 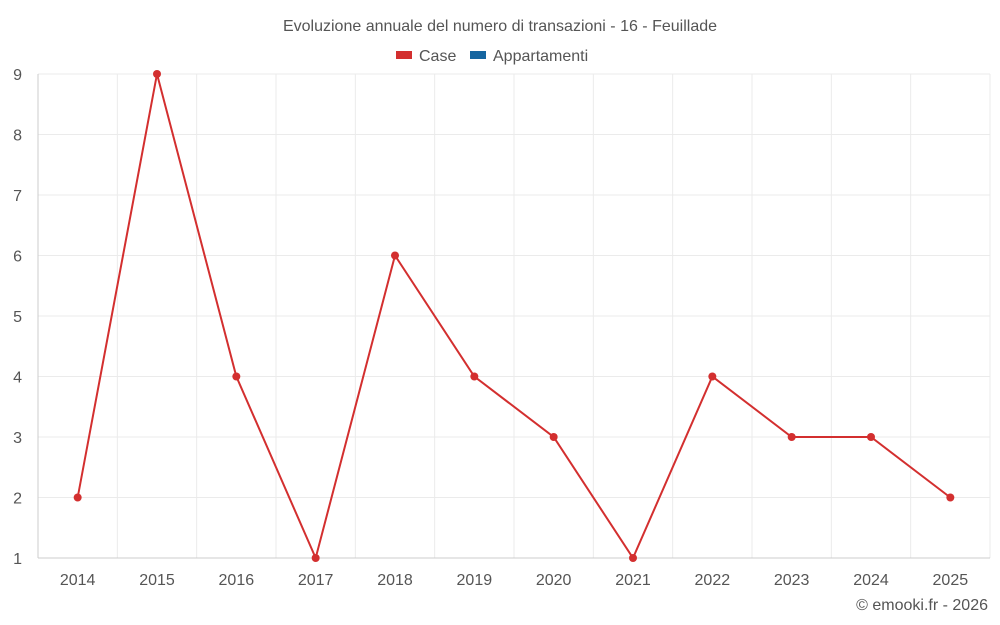 What do you see at coordinates (633, 580) in the screenshot?
I see `x-tick-label: 2021` at bounding box center [633, 580].